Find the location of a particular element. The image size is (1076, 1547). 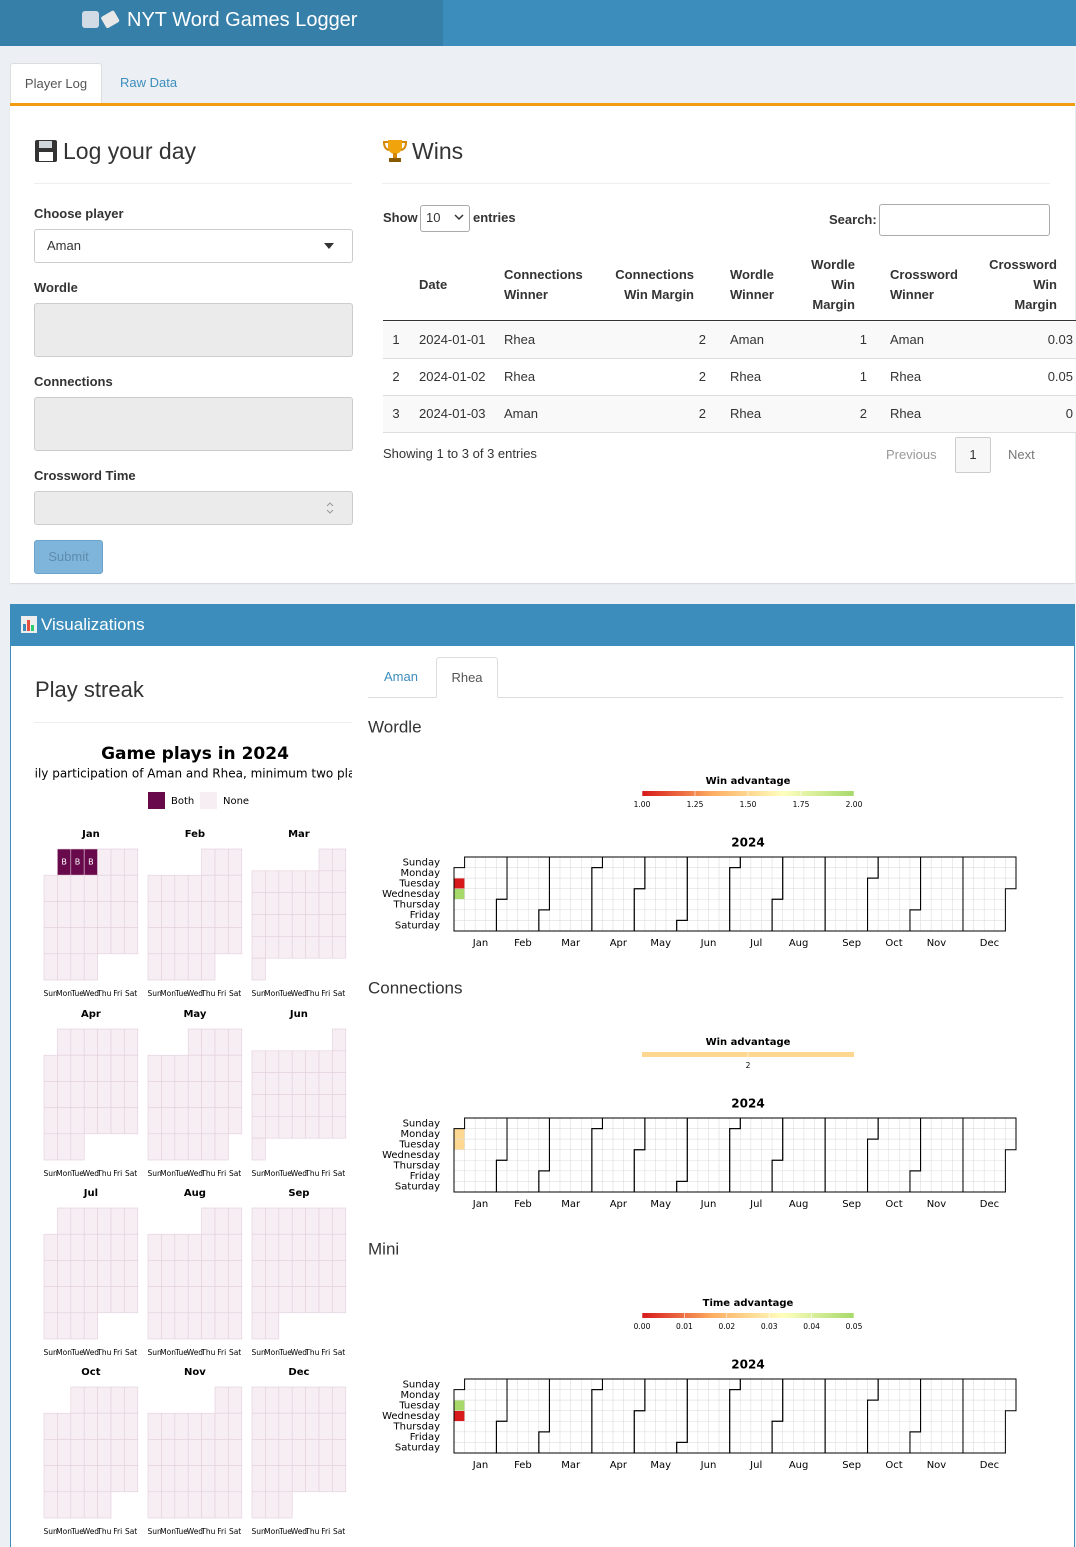

player-label: Choose player is located at coordinates (79, 213).